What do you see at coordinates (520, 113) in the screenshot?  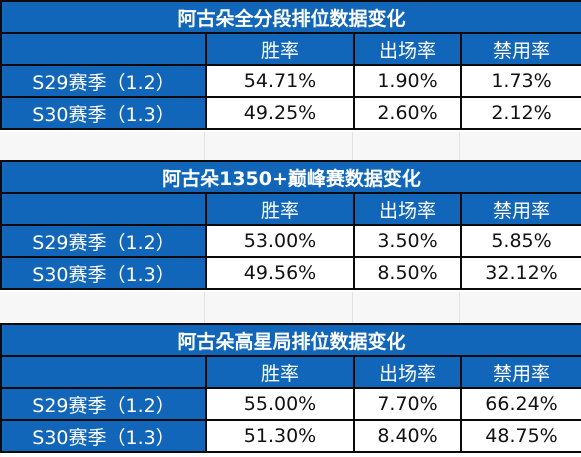 I see `ban-rate-value: 2.12%` at bounding box center [520, 113].